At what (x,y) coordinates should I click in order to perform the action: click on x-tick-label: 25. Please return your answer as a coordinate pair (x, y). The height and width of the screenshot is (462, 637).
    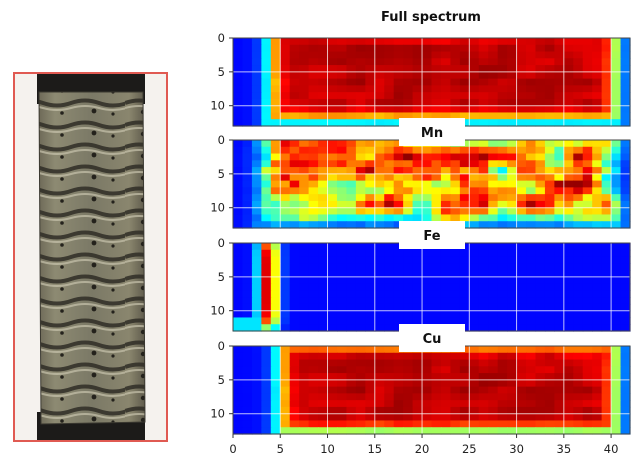
    Looking at the image, I should click on (469, 449).